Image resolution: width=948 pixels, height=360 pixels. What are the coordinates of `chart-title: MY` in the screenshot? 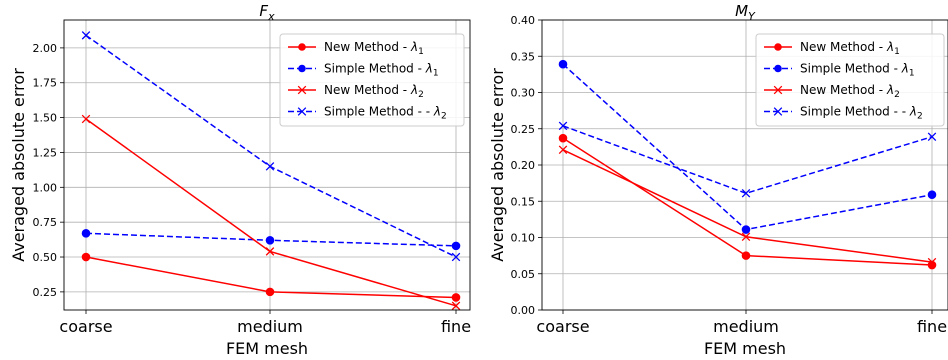 It's located at (745, 12).